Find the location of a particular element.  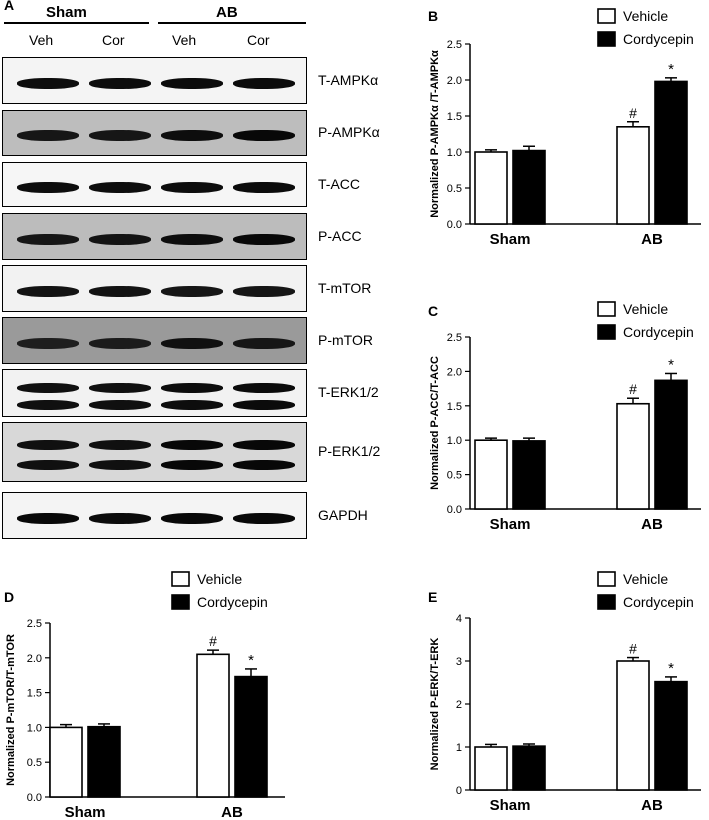

y-tick-label: 2 is located at coordinates (459, 705).